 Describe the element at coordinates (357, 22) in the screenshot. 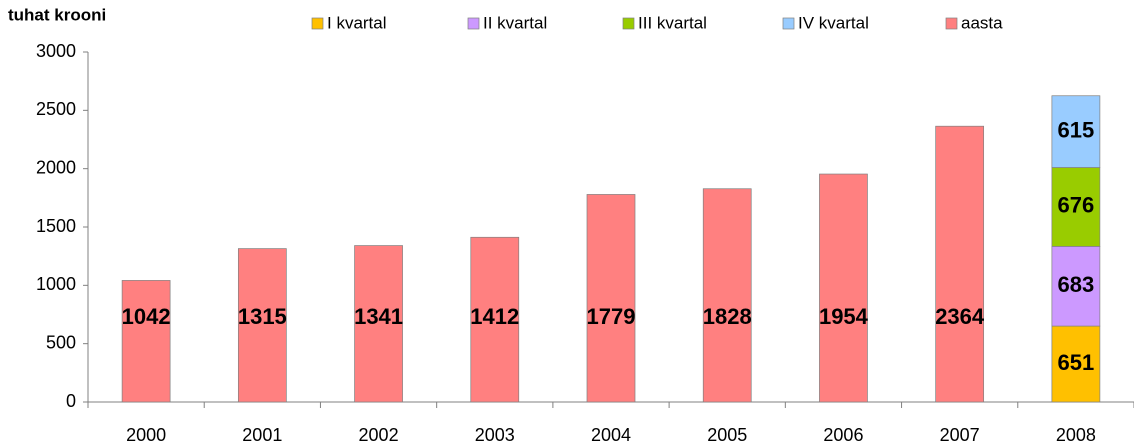

I see `legend-label: I kvartal` at that location.